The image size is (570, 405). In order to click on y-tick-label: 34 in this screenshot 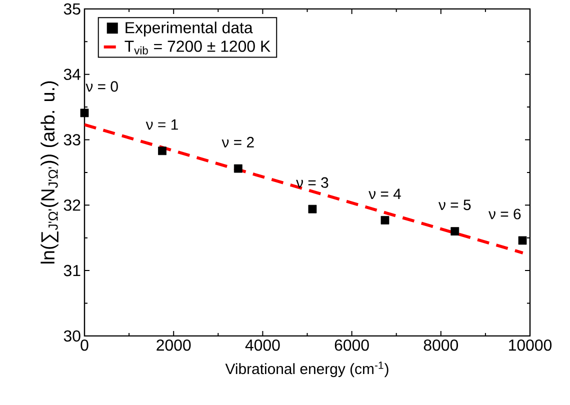, I will do `click(72, 74)`.